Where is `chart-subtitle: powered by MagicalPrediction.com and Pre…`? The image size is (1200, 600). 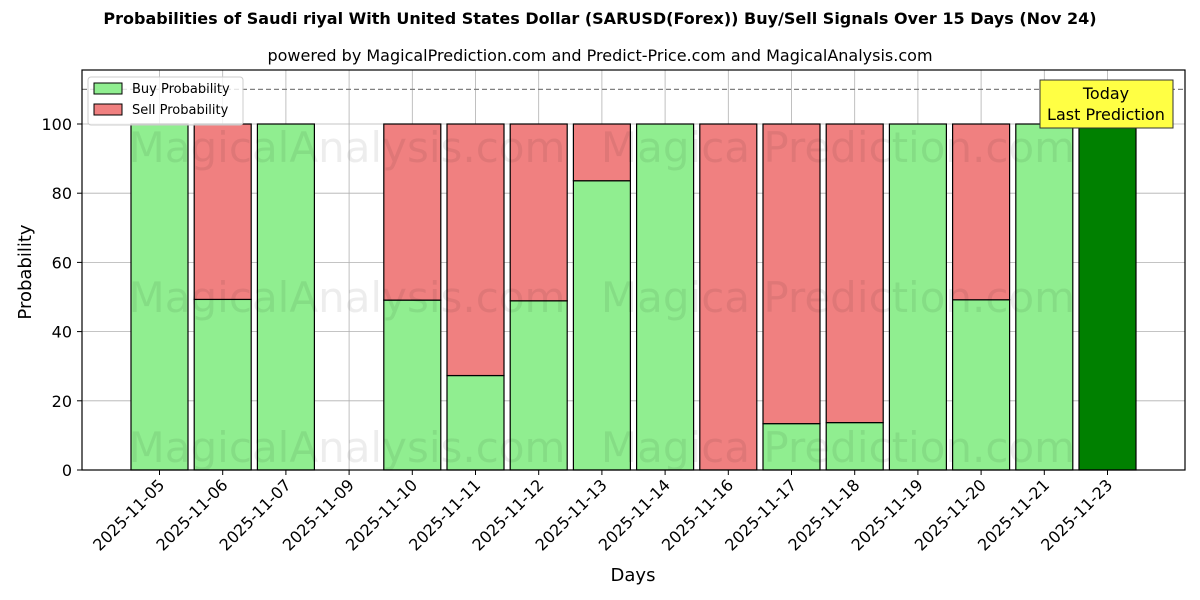 chart-subtitle: powered by MagicalPrediction.com and Pre… is located at coordinates (600, 55).